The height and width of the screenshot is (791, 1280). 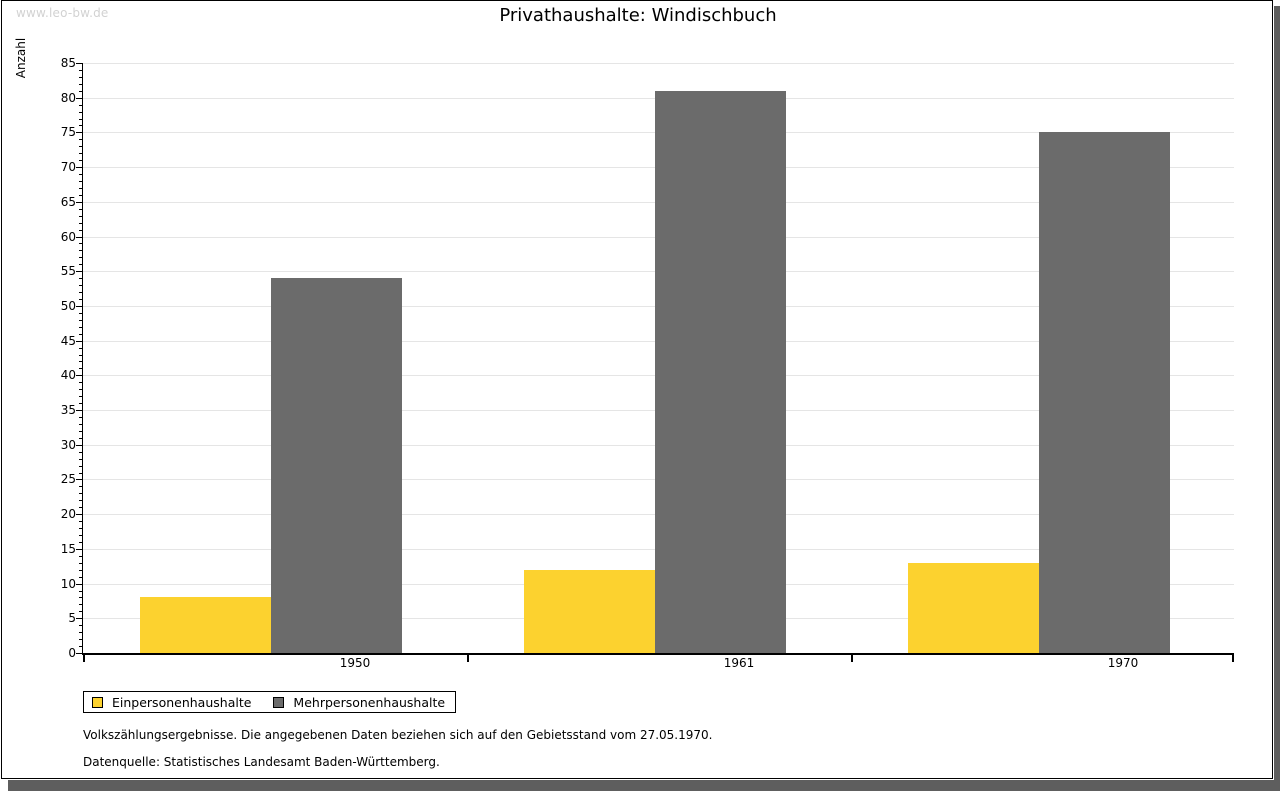 I want to click on y-axis-tick-label: 40, so click(x=68, y=375).